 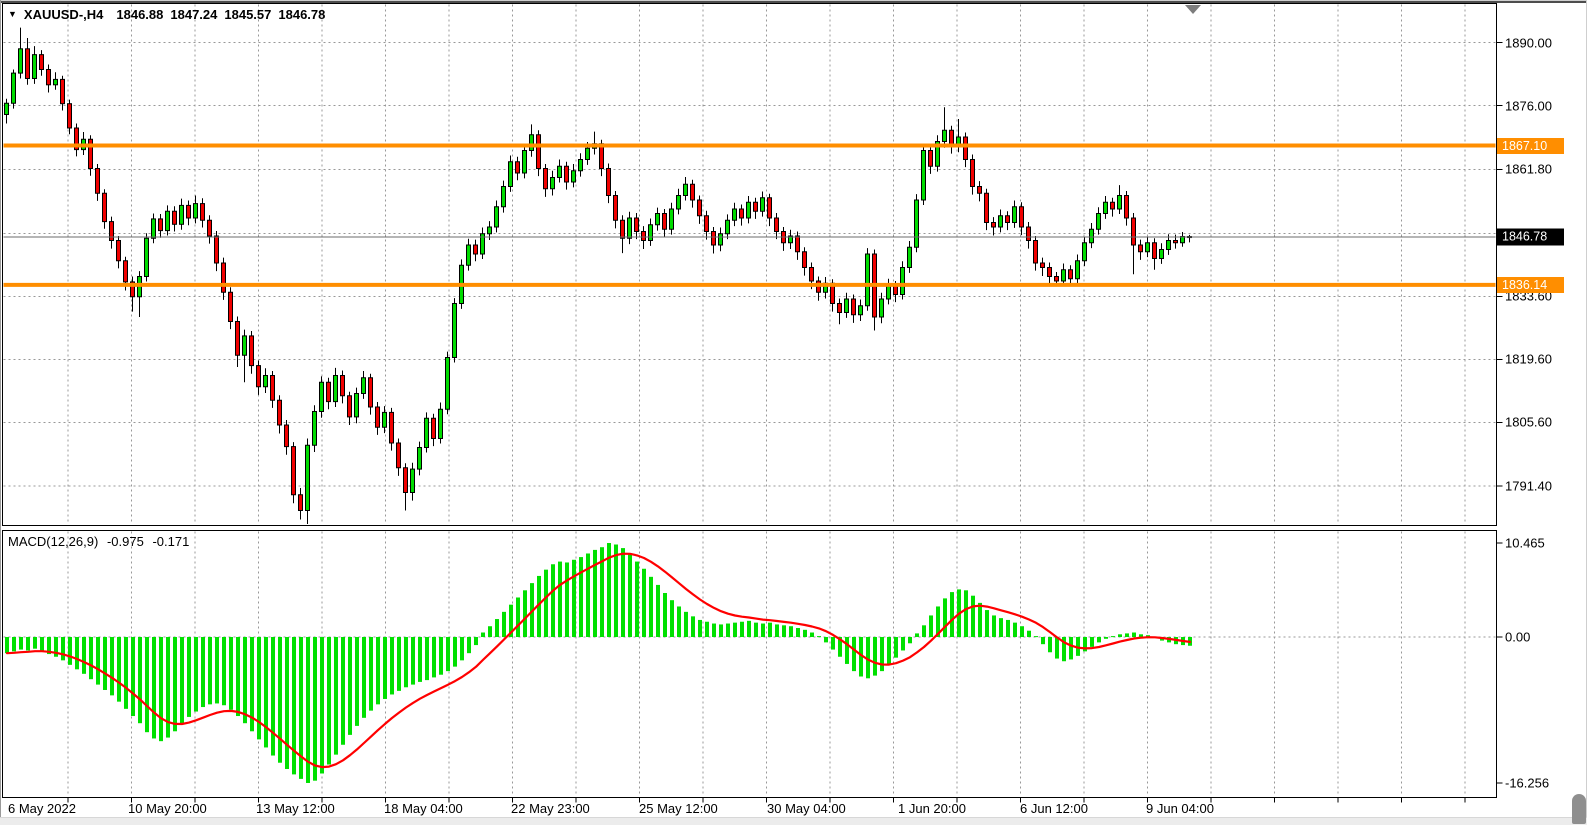 I want to click on window-top-border, so click(x=793, y=1).